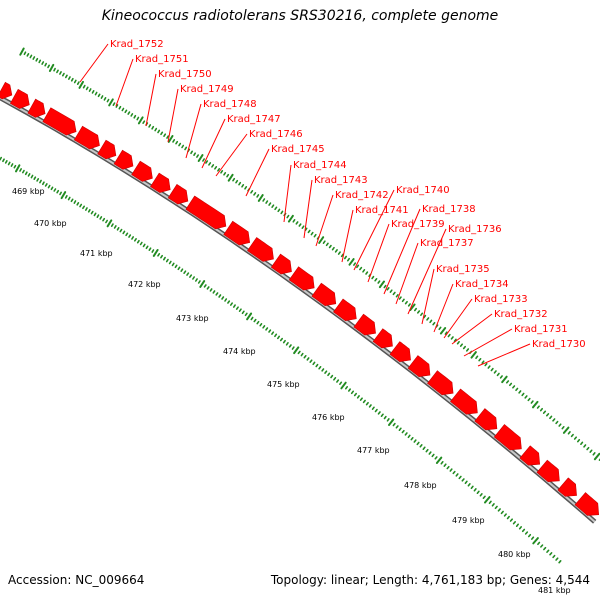 The image size is (600, 600). Describe the element at coordinates (185, 74) in the screenshot. I see `gene-label: Krad_1750` at that location.